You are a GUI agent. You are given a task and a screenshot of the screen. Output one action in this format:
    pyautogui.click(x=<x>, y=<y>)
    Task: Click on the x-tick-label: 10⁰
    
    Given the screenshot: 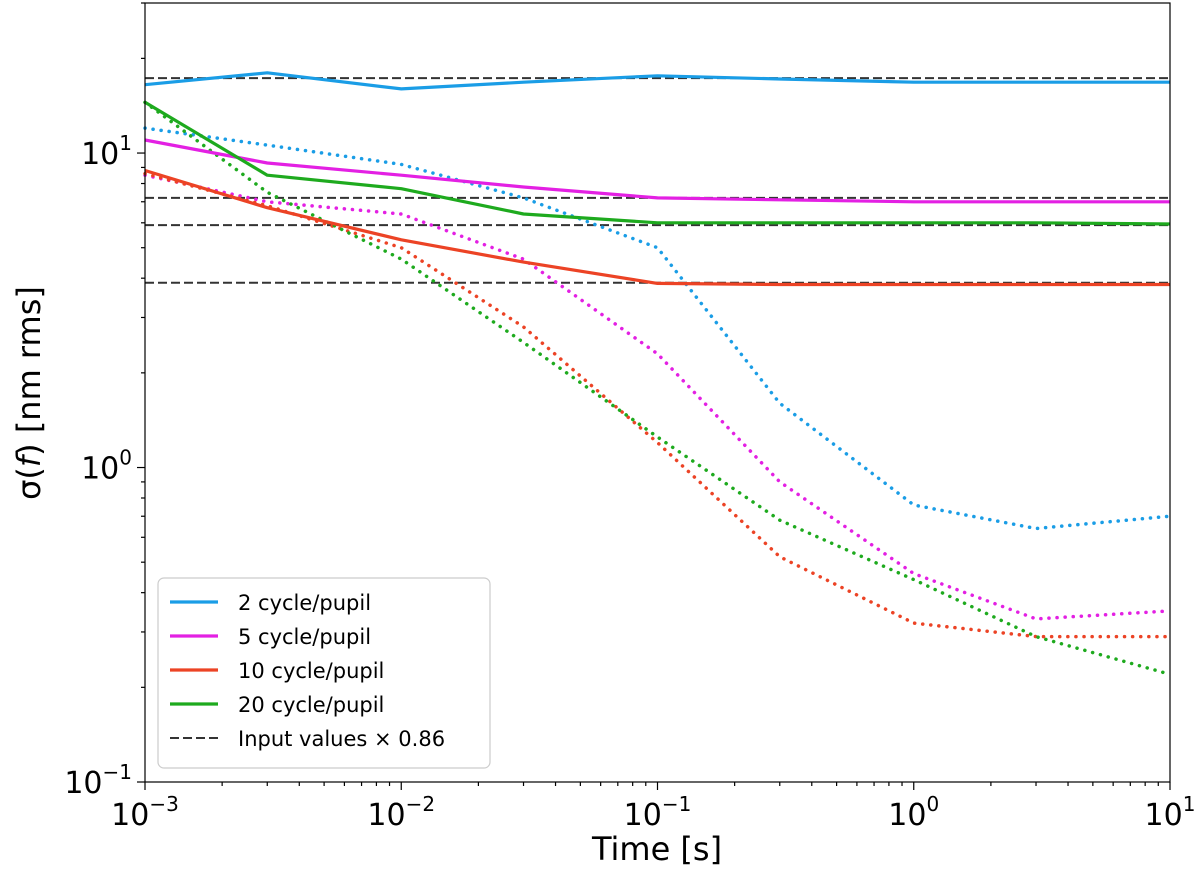 What is the action you would take?
    pyautogui.click(x=913, y=812)
    